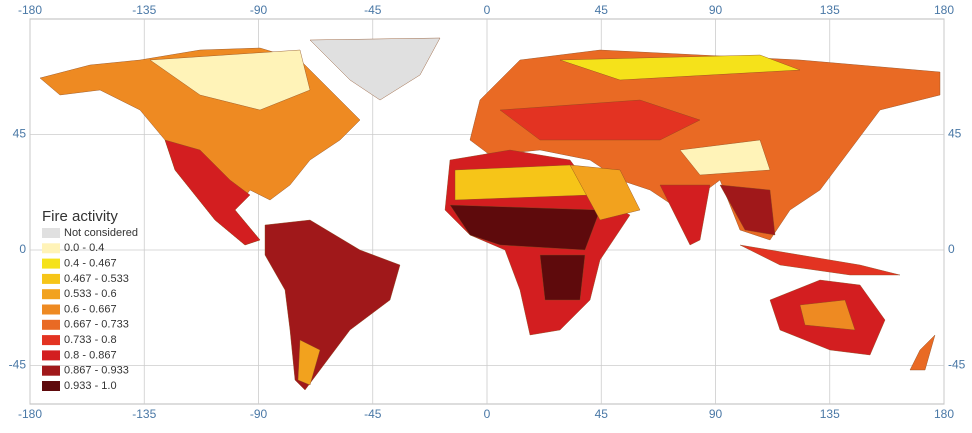  What do you see at coordinates (80, 216) in the screenshot?
I see `legend-title: Fire activity` at bounding box center [80, 216].